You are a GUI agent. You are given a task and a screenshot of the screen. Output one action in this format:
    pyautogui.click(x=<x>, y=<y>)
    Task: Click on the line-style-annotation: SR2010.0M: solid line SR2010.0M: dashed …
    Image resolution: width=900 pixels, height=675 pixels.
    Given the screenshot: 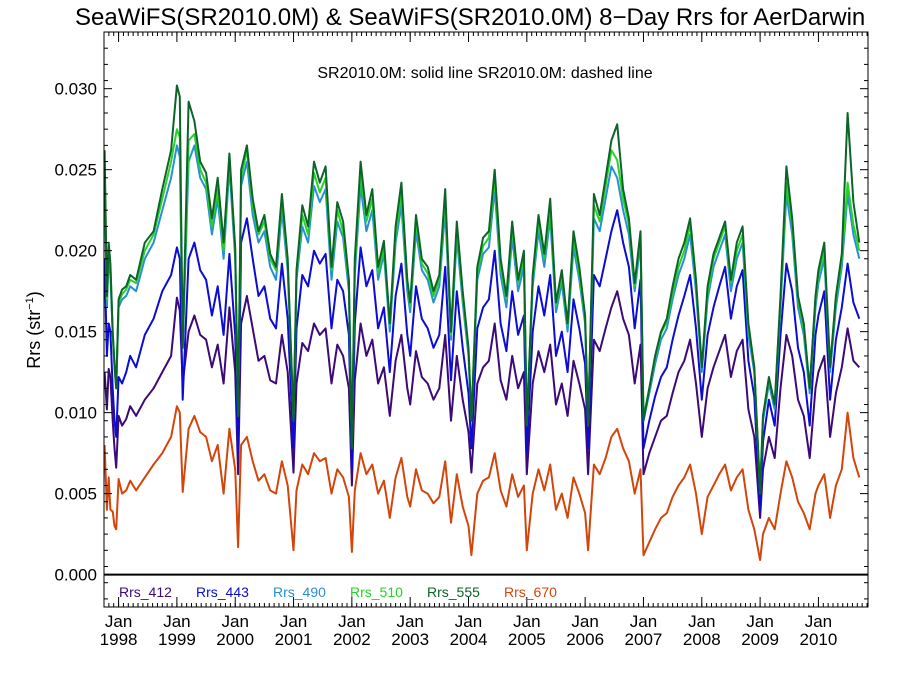 What is the action you would take?
    pyautogui.click(x=484, y=73)
    